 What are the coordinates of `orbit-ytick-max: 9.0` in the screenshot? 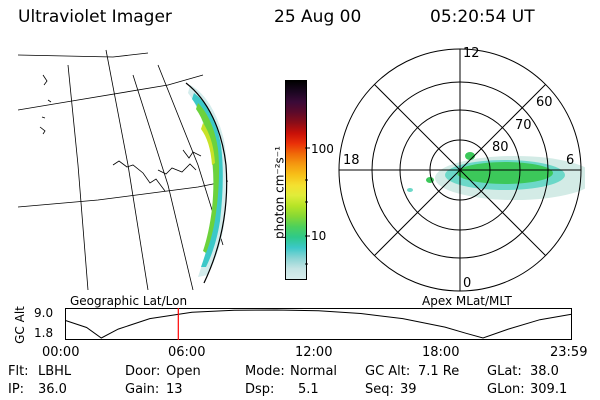 It's located at (44, 313).